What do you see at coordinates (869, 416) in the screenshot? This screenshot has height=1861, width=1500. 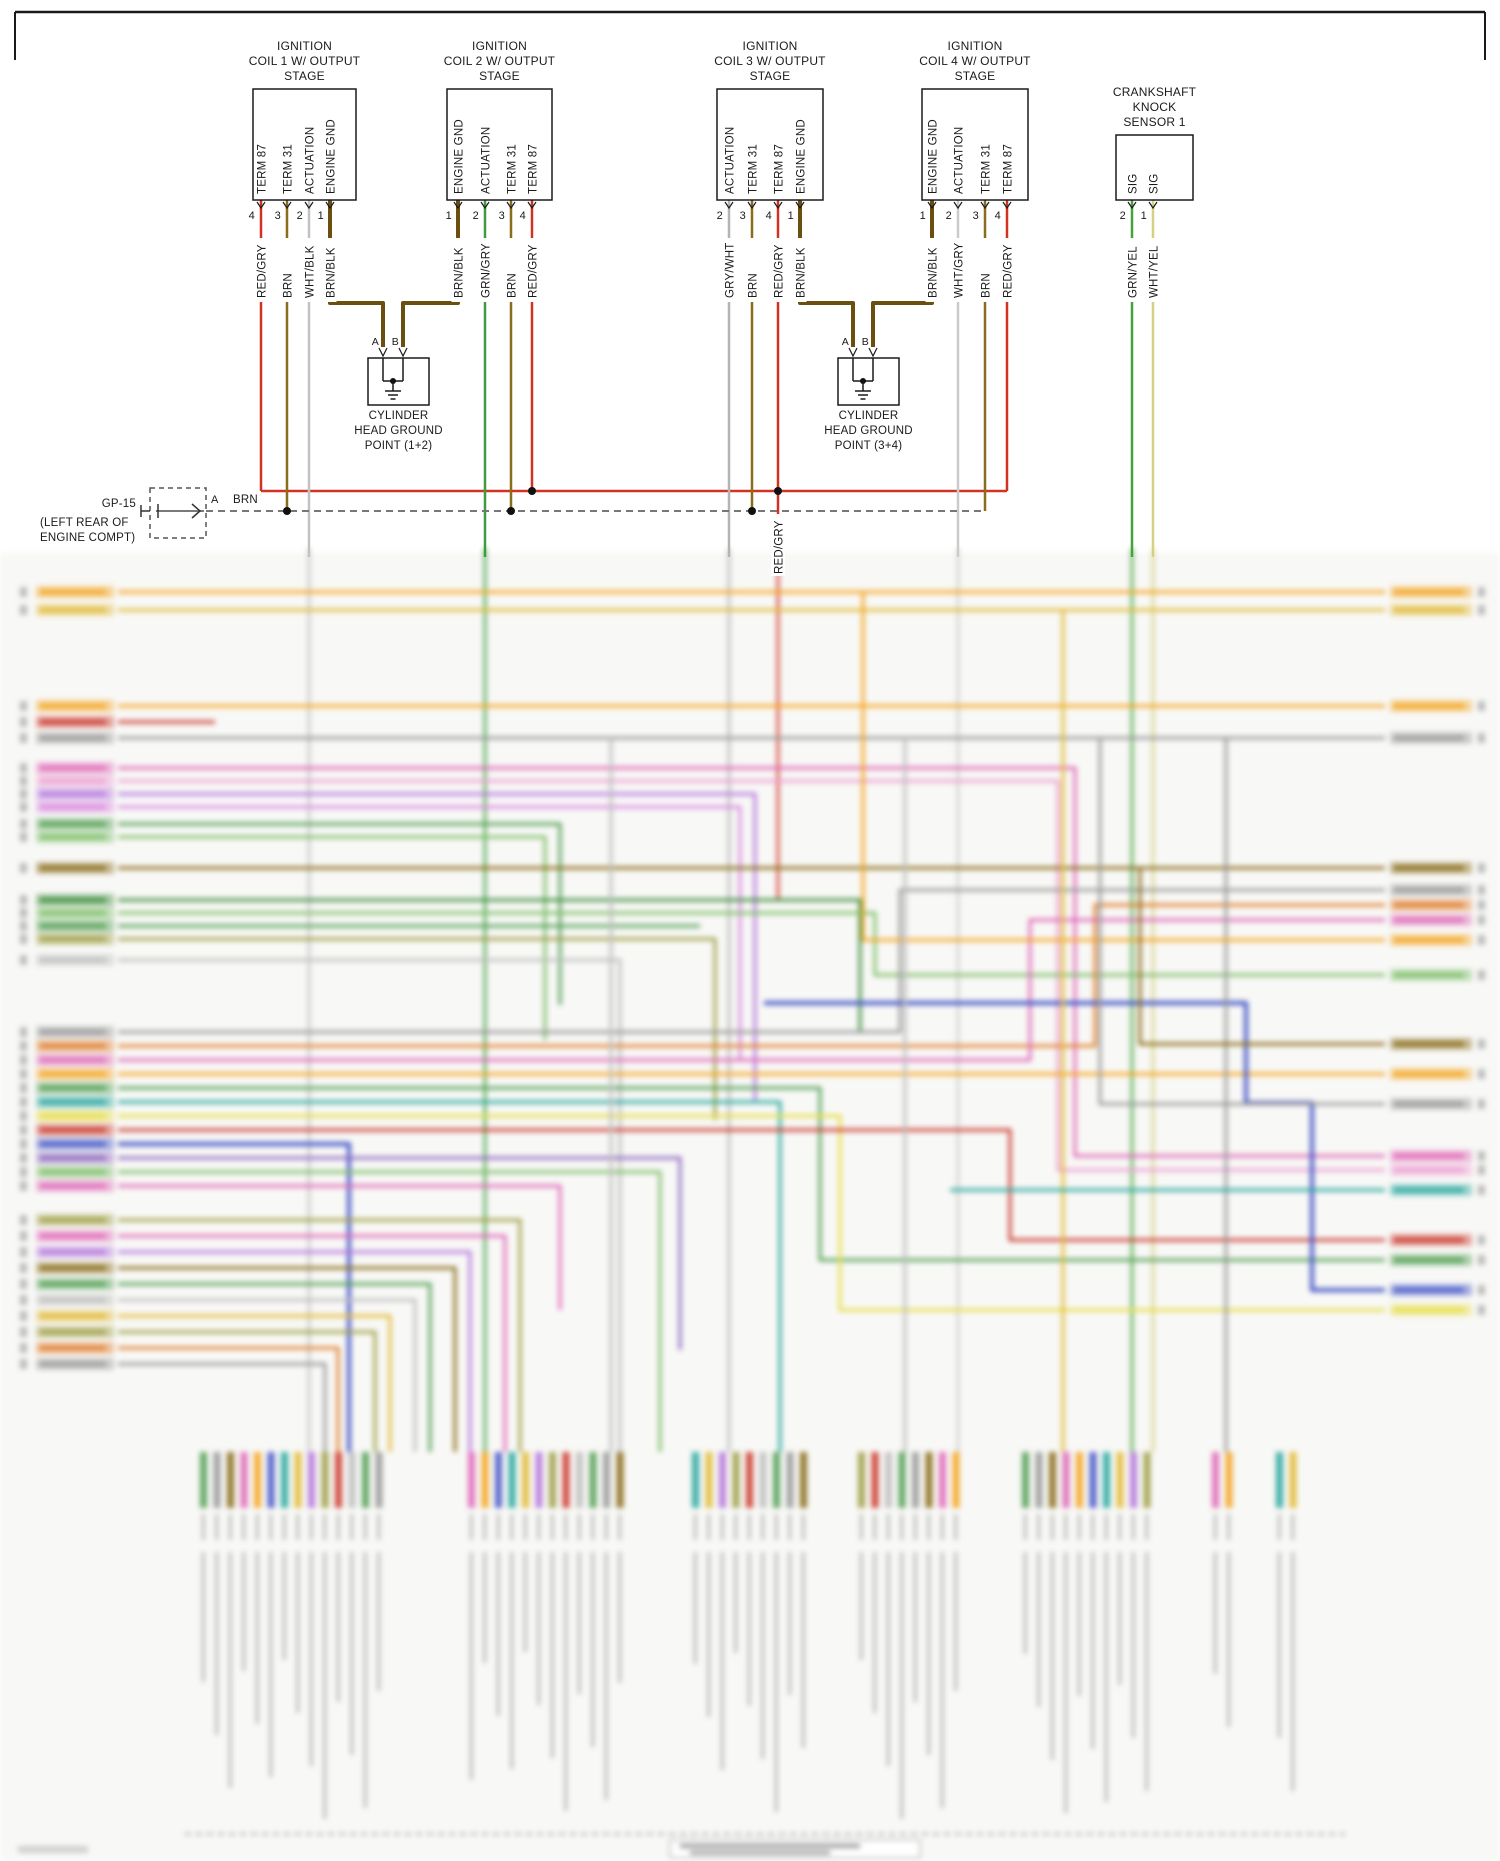 I see `label-line: CYLINDER` at bounding box center [869, 416].